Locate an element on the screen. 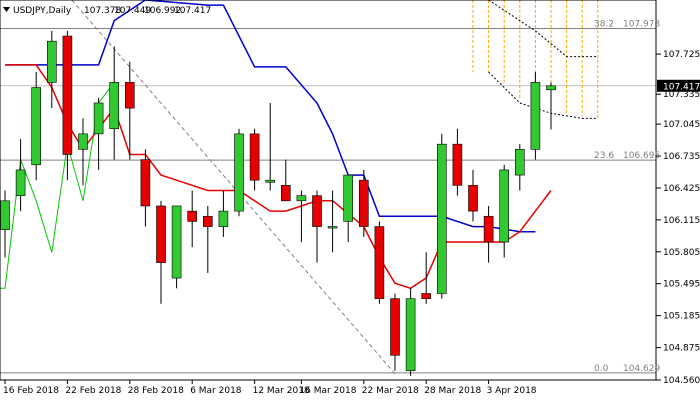 The width and height of the screenshot is (700, 400). fib-value-label: 106.695 is located at coordinates (641, 156).